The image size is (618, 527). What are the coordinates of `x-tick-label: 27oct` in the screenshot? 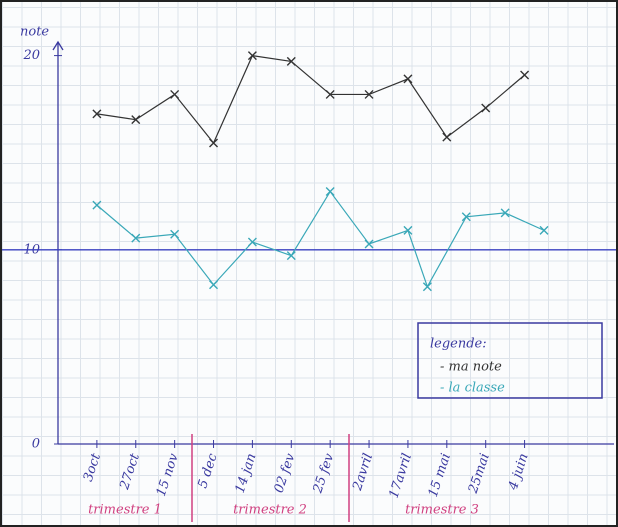 It's located at (130, 471).